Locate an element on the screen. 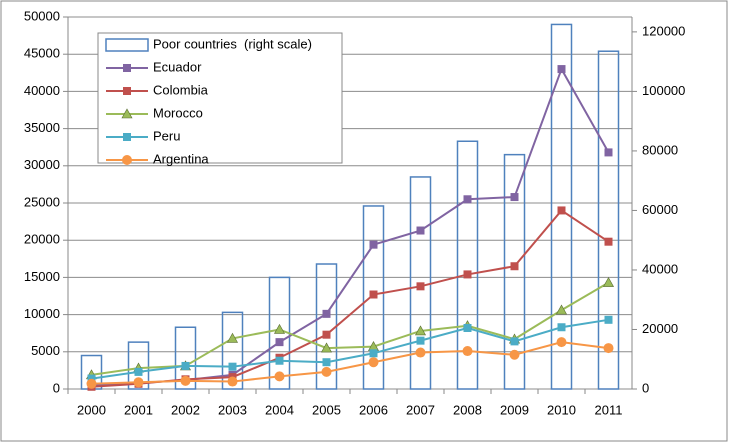 The height and width of the screenshot is (448, 729). y2-tick-label: 0 is located at coordinates (645, 387).